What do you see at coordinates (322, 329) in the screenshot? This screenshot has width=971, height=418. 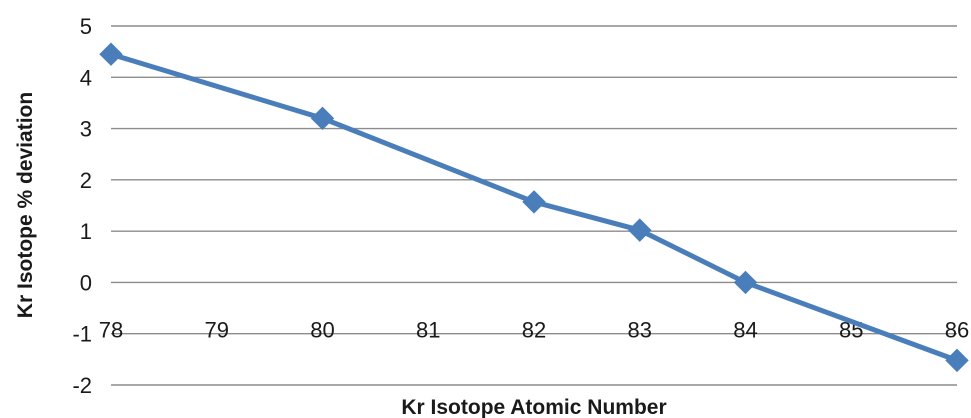 I see `x-tick-label: 80` at bounding box center [322, 329].